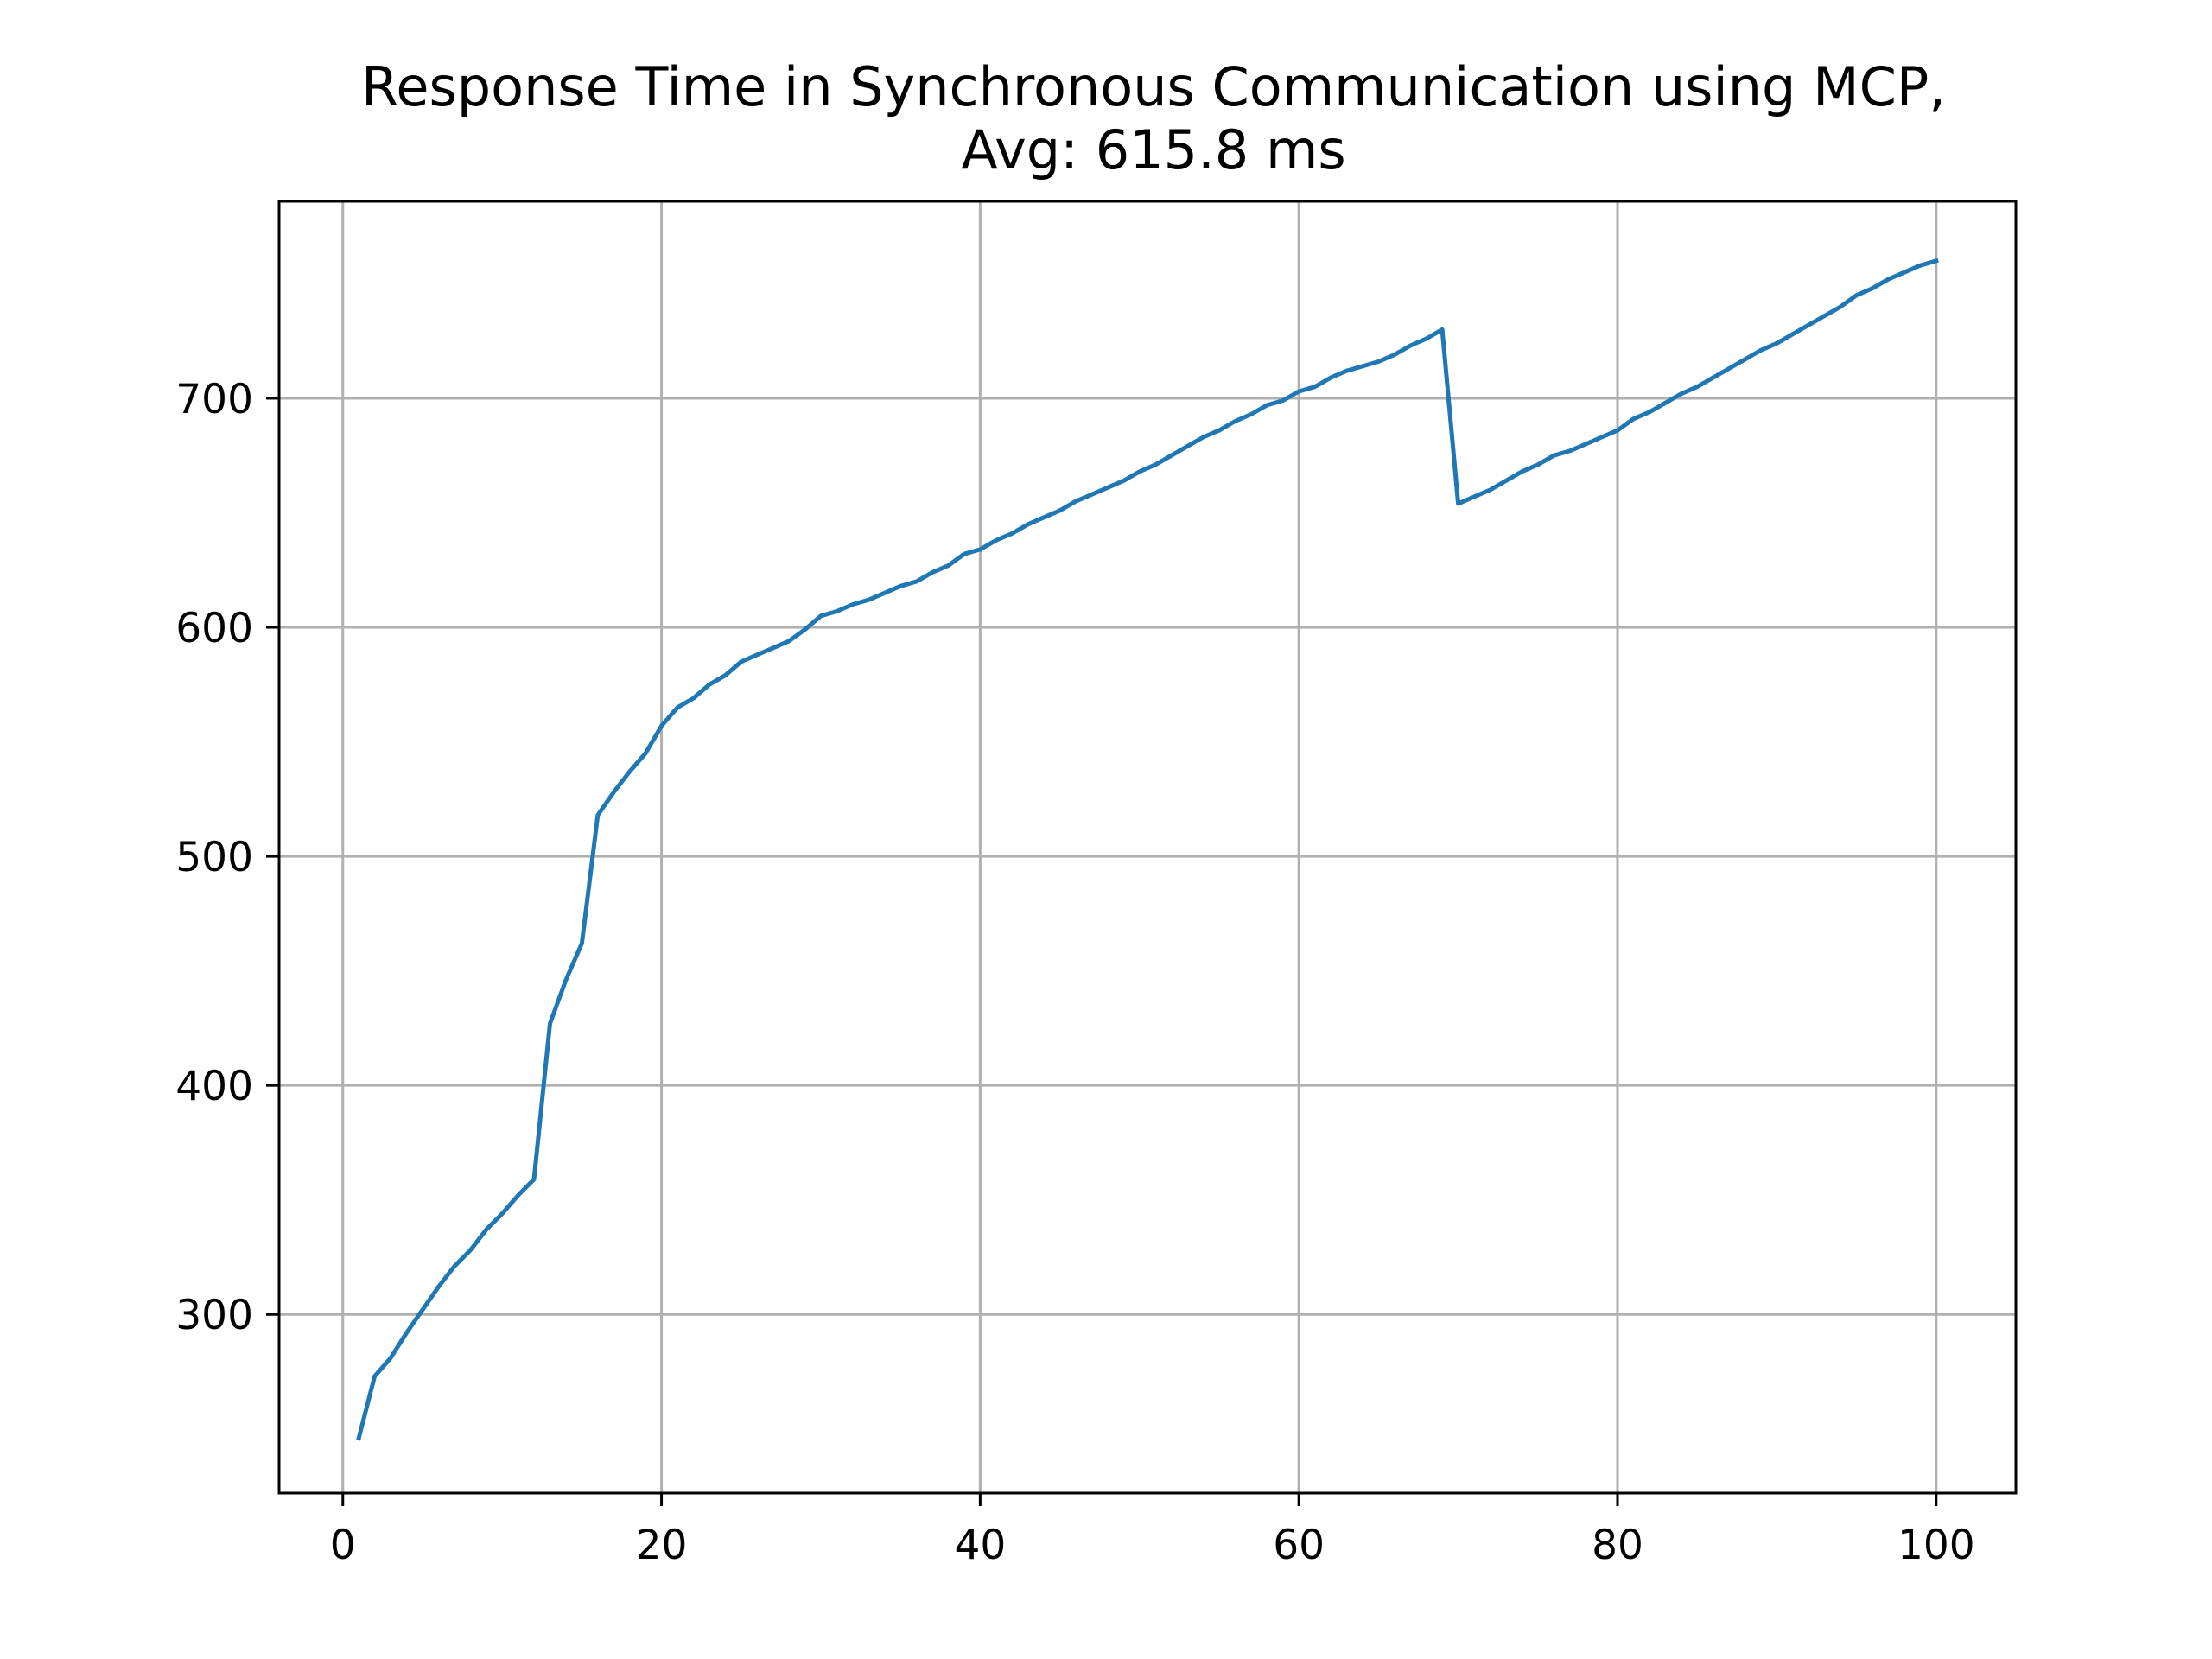 The height and width of the screenshot is (1659, 2212). What do you see at coordinates (214, 399) in the screenshot?
I see `y-tick-label: 700` at bounding box center [214, 399].